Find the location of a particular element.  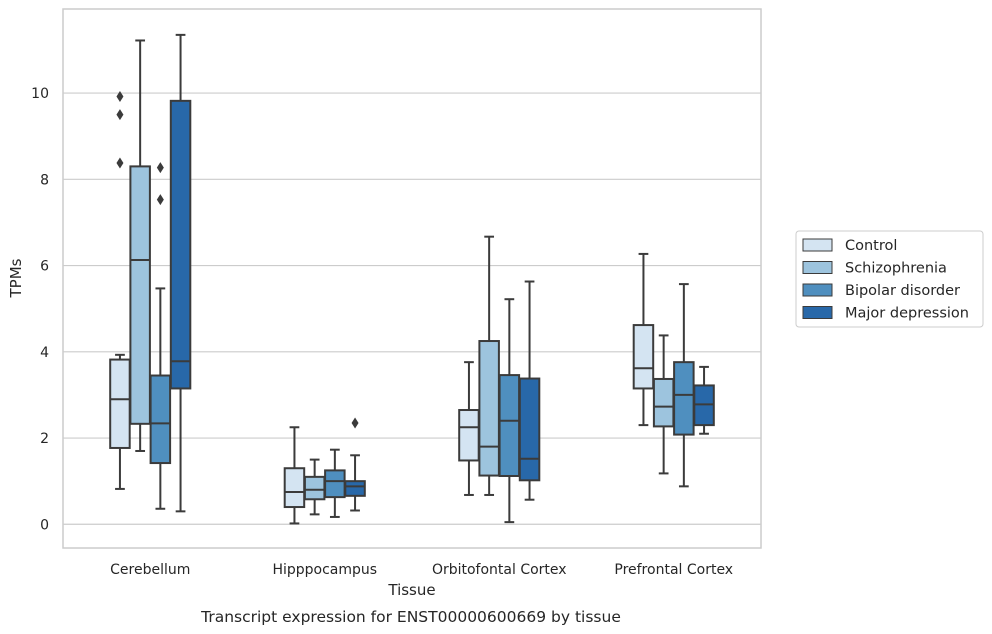

y-tick-label: 8 is located at coordinates (44, 180).